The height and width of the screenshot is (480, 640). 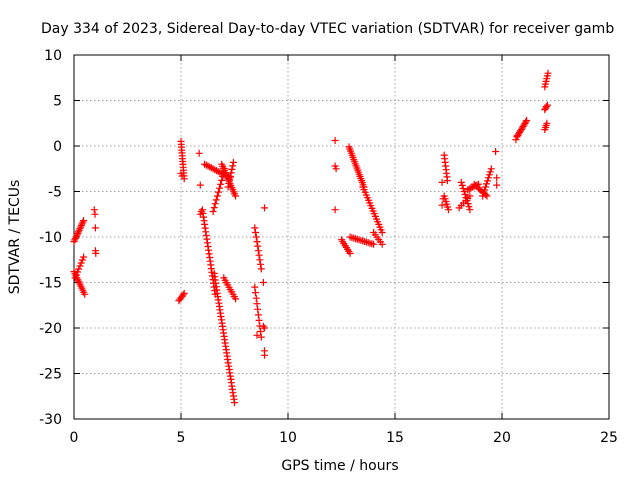 What do you see at coordinates (50, 329) in the screenshot?
I see `y-tick-label: -20` at bounding box center [50, 329].